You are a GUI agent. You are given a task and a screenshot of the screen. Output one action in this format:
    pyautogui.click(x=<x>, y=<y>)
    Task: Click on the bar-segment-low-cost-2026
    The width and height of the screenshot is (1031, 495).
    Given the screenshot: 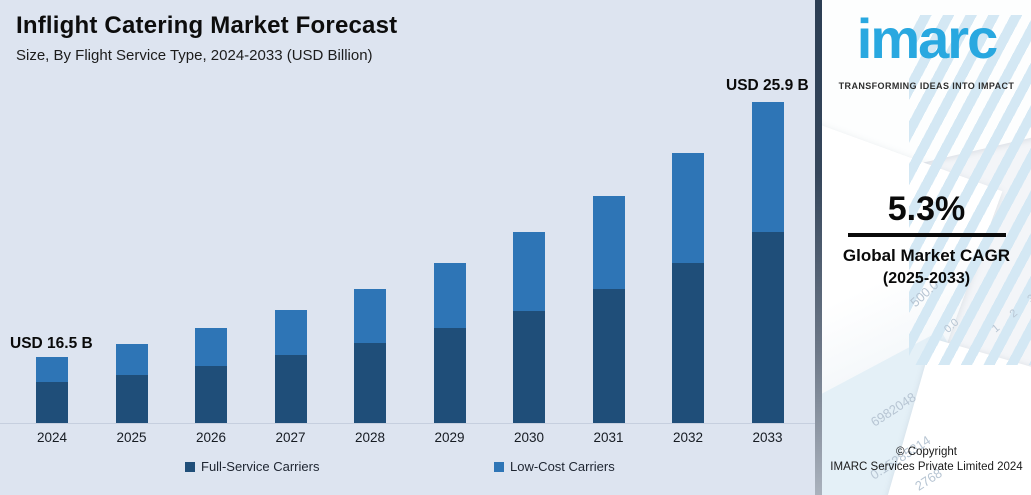 What is the action you would take?
    pyautogui.click(x=211, y=347)
    